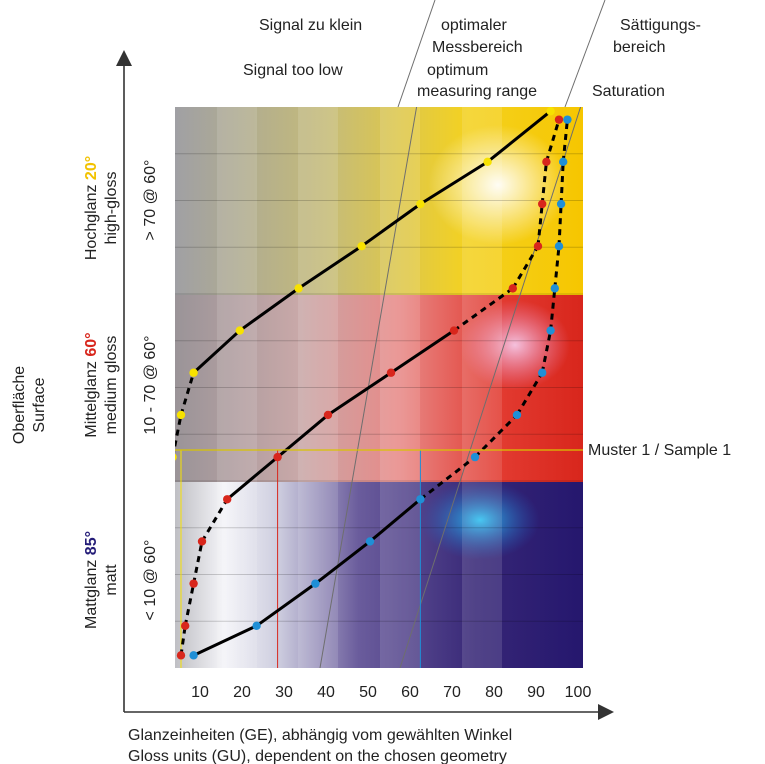 This screenshot has width=765, height=764. What do you see at coordinates (410, 692) in the screenshot?
I see `x-tick-label: 60` at bounding box center [410, 692].